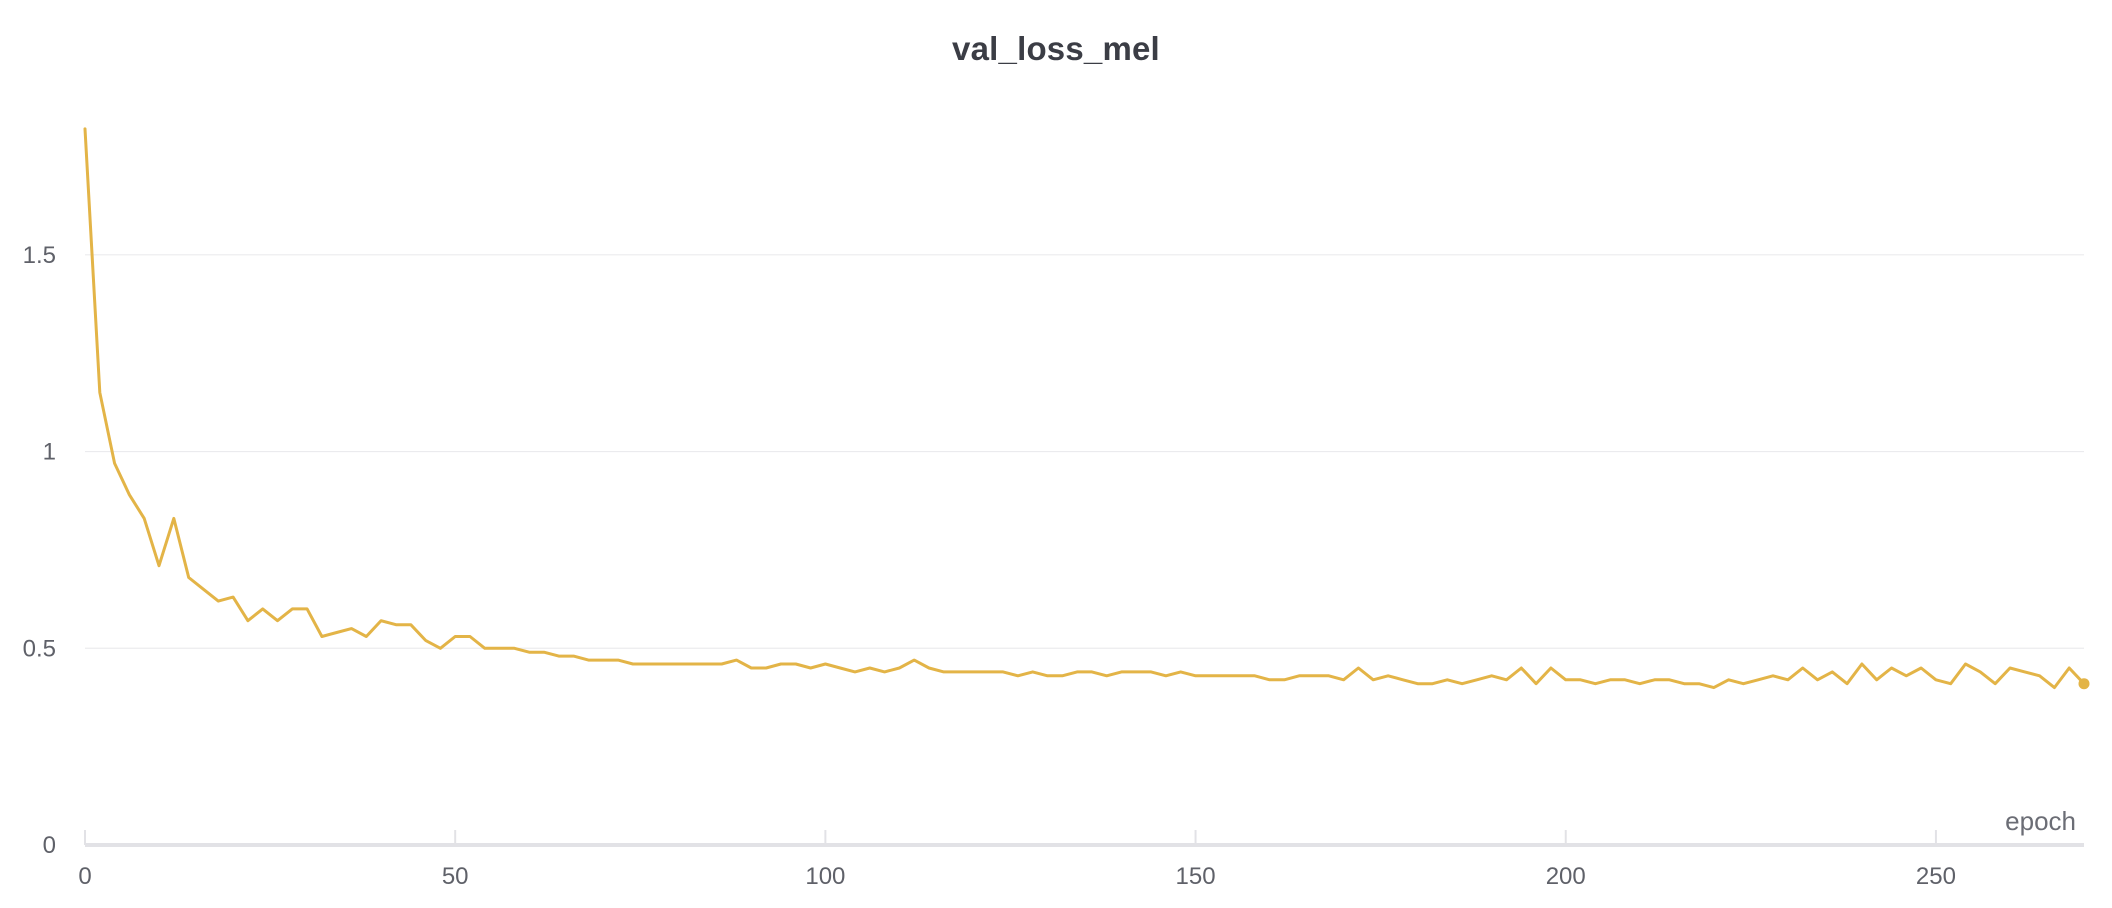 The height and width of the screenshot is (908, 2112). What do you see at coordinates (49, 452) in the screenshot?
I see `y-tick-label: 1` at bounding box center [49, 452].